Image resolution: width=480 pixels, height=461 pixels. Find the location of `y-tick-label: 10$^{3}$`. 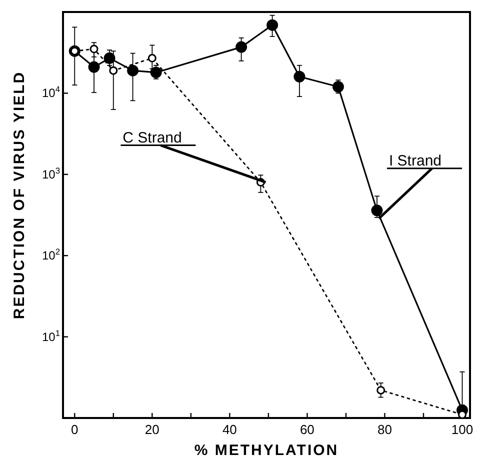

y-tick-label: 10$^{3}$ is located at coordinates (51, 173).